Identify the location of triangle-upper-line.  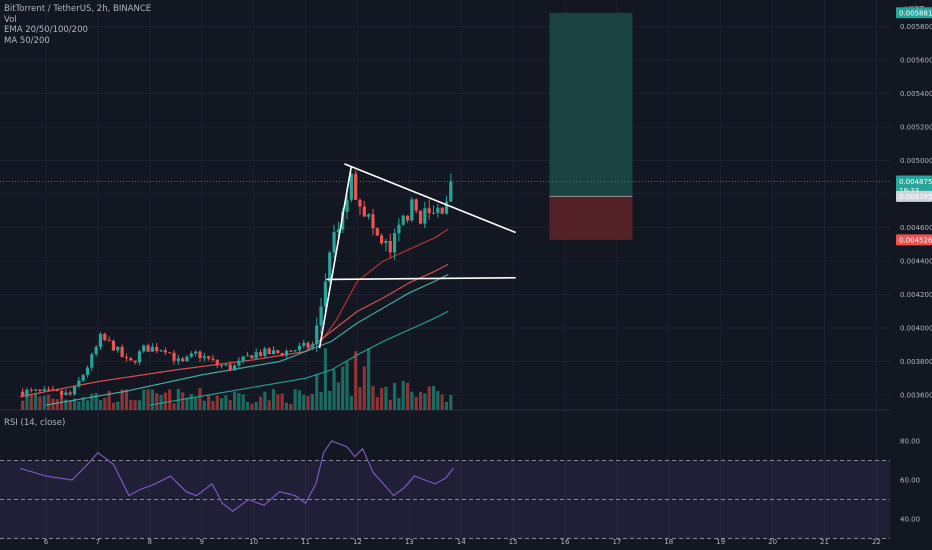
(430, 198).